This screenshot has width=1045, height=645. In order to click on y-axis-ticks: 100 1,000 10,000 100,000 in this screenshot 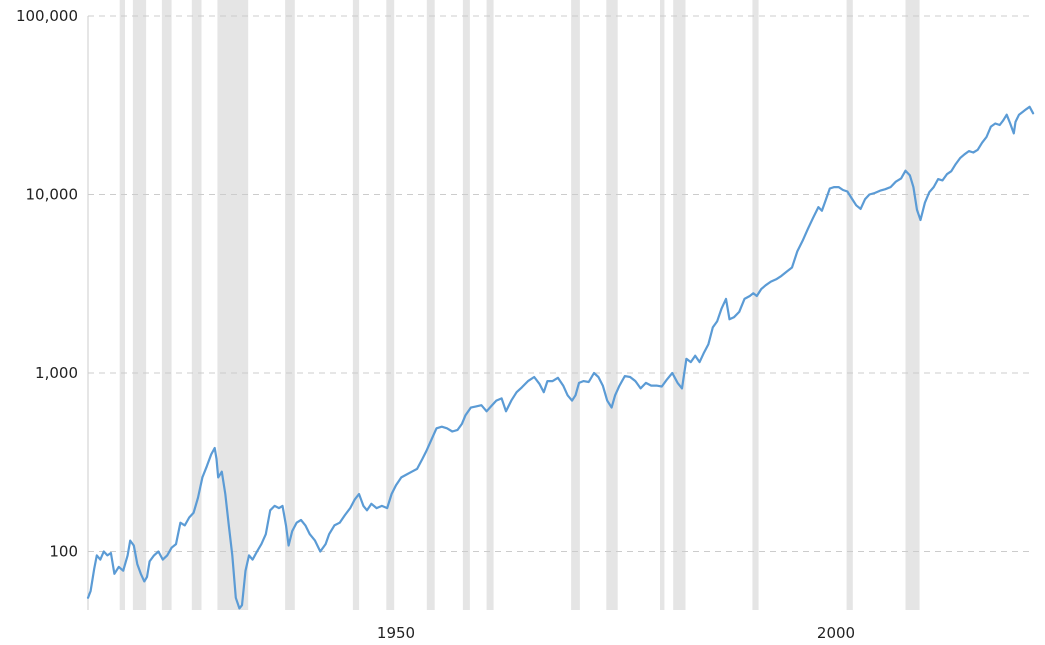, I will do `click(47, 284)`.